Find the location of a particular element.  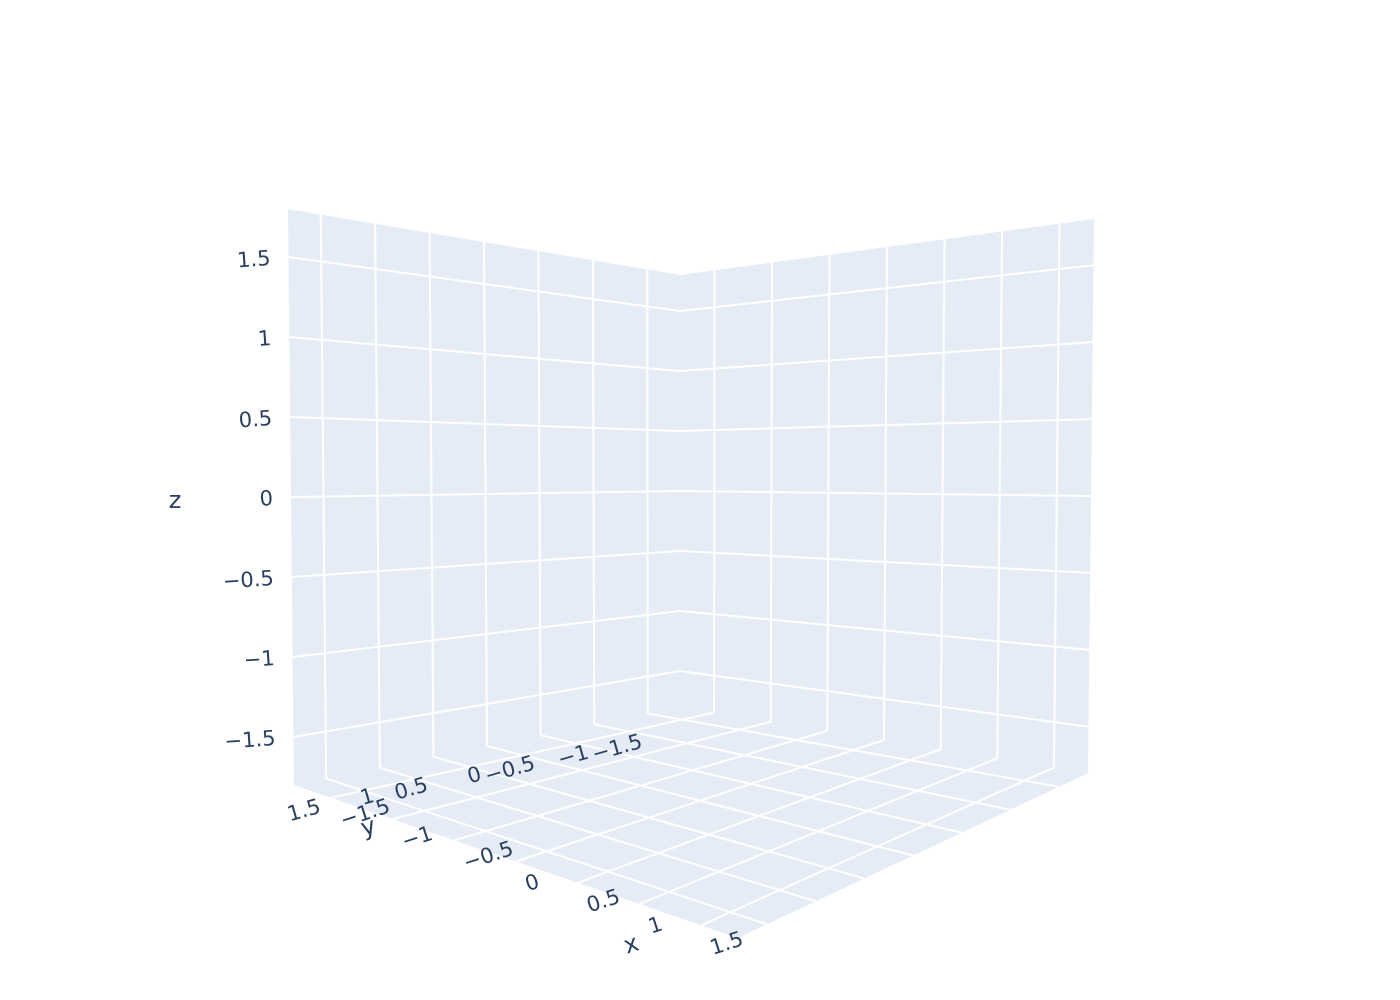

pane-xy-floor is located at coordinates (691, 822).